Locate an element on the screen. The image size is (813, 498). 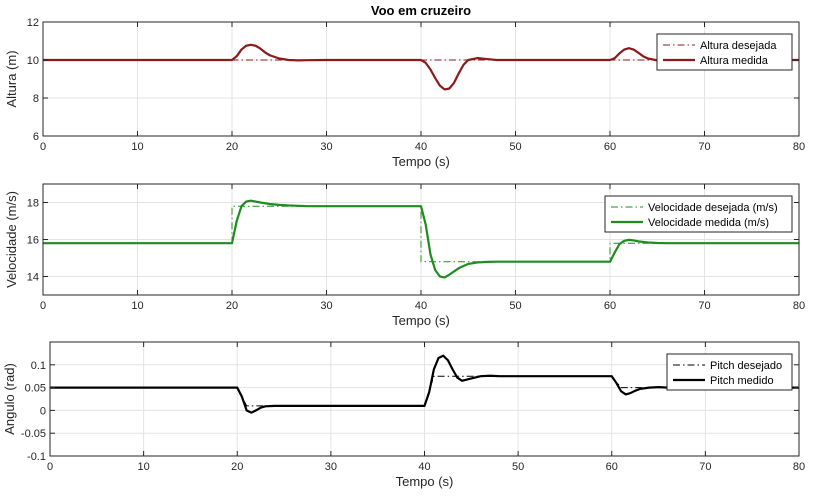
legend: Altura desejada Altura medida is located at coordinates (724, 52).